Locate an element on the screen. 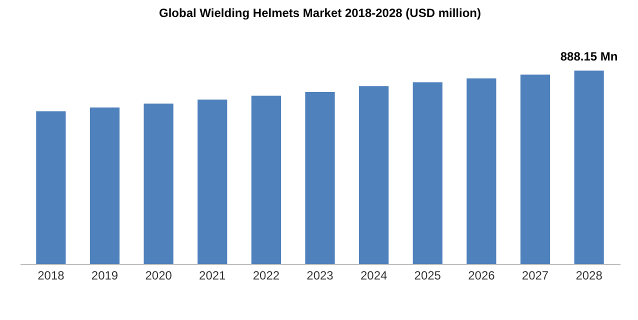 The width and height of the screenshot is (638, 320). data-label: 888.15 Mn is located at coordinates (589, 57).